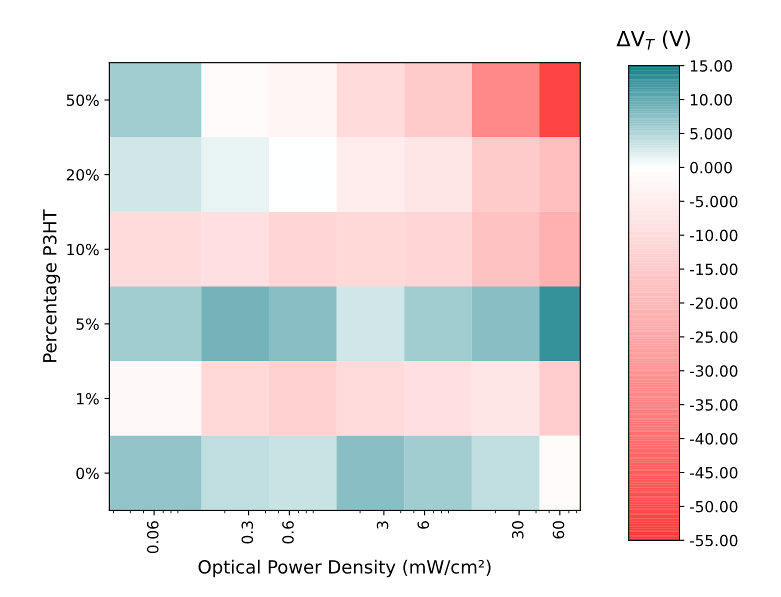 The width and height of the screenshot is (781, 597). Describe the element at coordinates (714, 371) in the screenshot. I see `color-bar-label: -30.00` at that location.